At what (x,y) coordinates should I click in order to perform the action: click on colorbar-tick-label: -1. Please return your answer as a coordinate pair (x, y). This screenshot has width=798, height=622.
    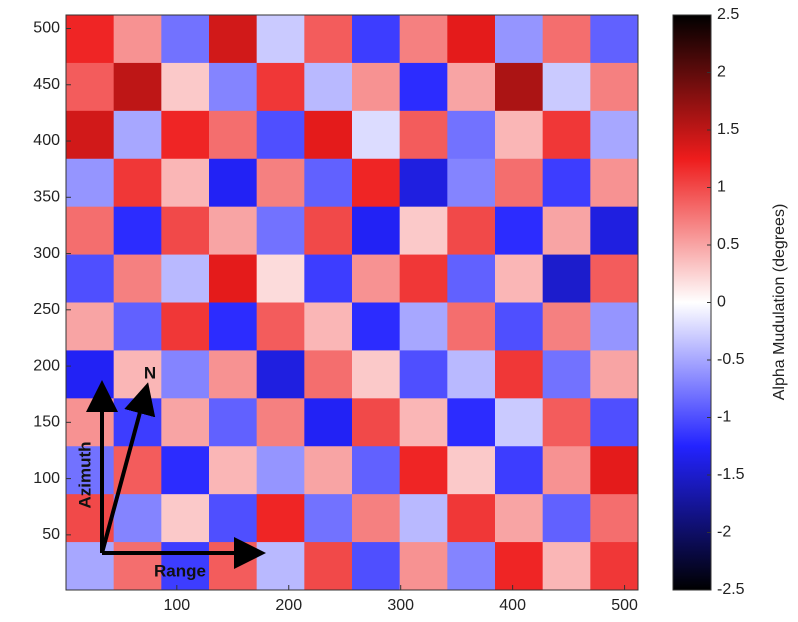
    Looking at the image, I should click on (724, 417).